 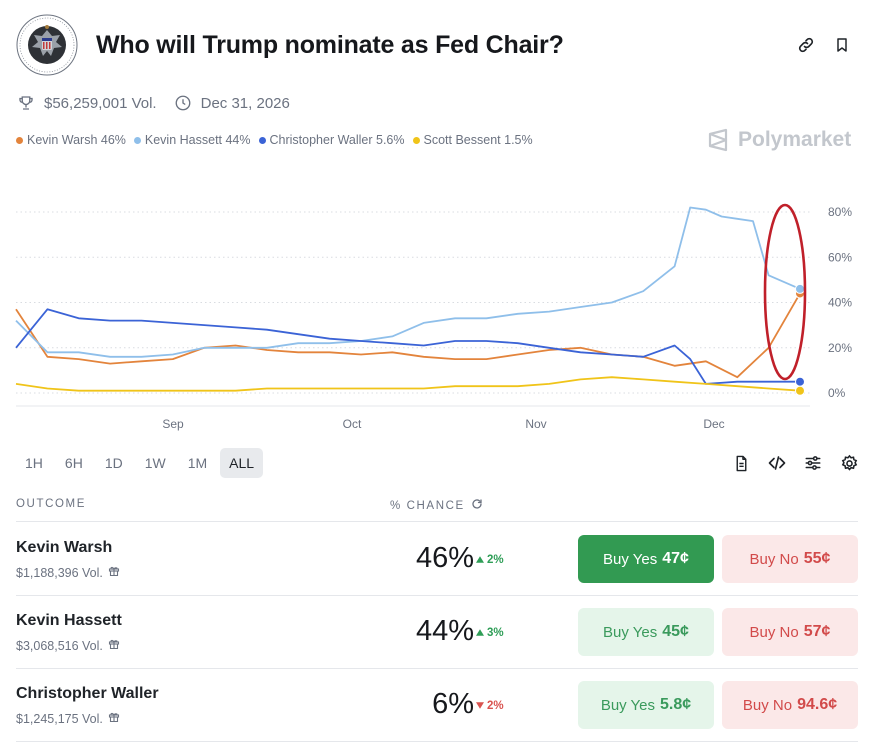 What do you see at coordinates (69, 620) in the screenshot?
I see `outcome-name: Kevin Hassett` at bounding box center [69, 620].